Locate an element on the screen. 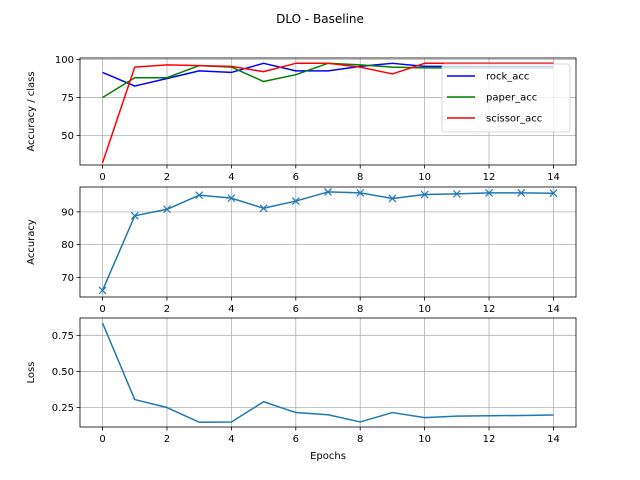 This screenshot has width=640, height=480. figure-title: DLO - Baseline is located at coordinates (320, 19).